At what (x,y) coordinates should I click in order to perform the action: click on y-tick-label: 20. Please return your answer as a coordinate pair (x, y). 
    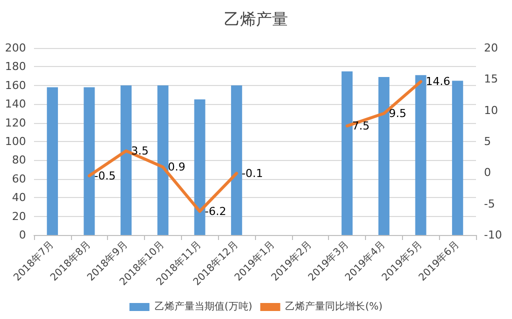
    Looking at the image, I should click on (19, 216).